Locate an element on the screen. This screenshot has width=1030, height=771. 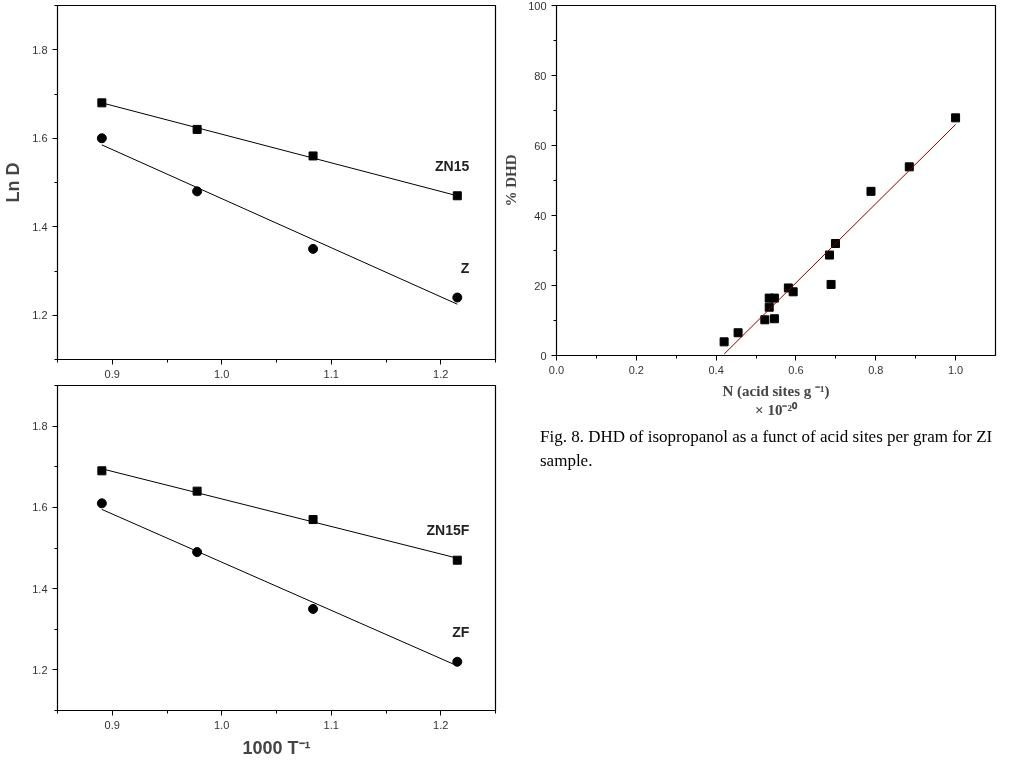
y-tick-label: 100 is located at coordinates (537, 6).